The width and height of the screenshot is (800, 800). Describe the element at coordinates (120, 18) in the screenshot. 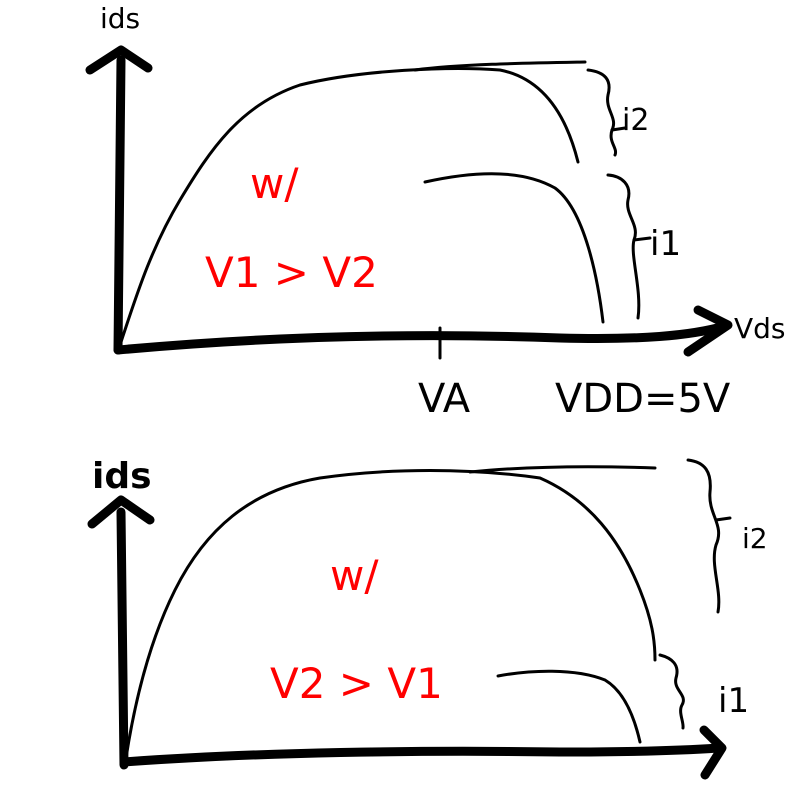

I see `top-ylabel: ids` at that location.